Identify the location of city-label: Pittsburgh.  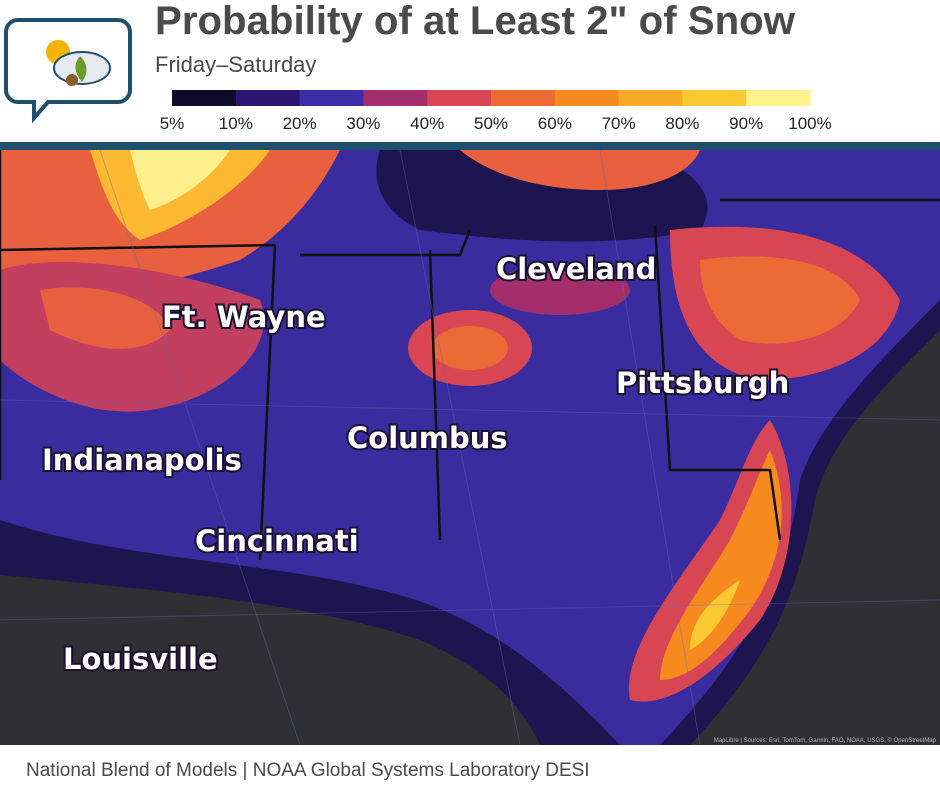
(702, 383).